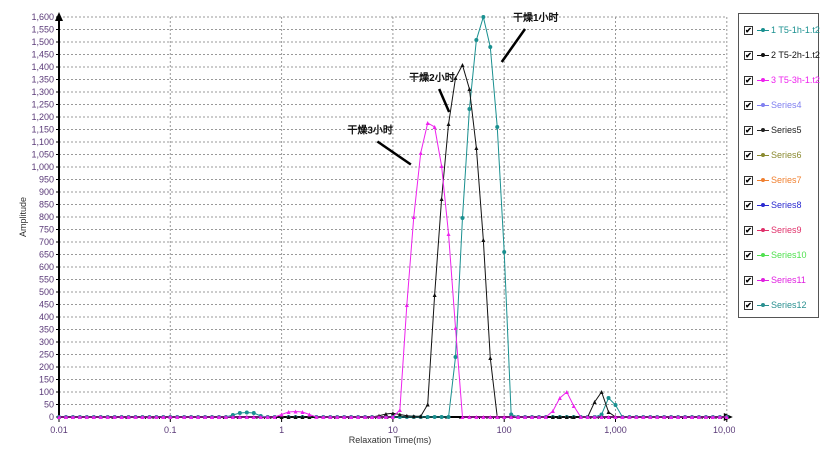 Image resolution: width=831 pixels, height=453 pixels. Describe the element at coordinates (370, 130) in the screenshot. I see `annotation-label: 干燥3小时` at that location.